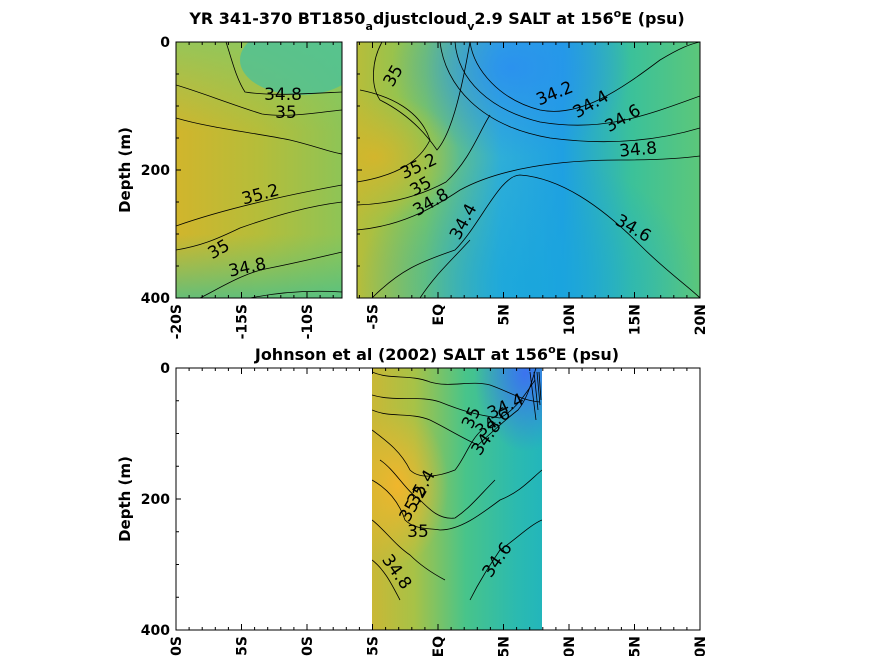 Image resolution: width=875 pixels, height=656 pixels. What do you see at coordinates (457, 499) in the screenshot?
I see `bottom-field` at bounding box center [457, 499].